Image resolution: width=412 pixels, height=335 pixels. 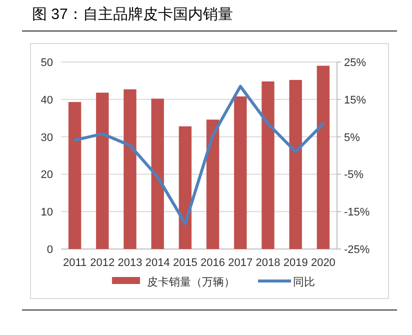 I want to click on x-tick-label: 2019, so click(x=295, y=263).